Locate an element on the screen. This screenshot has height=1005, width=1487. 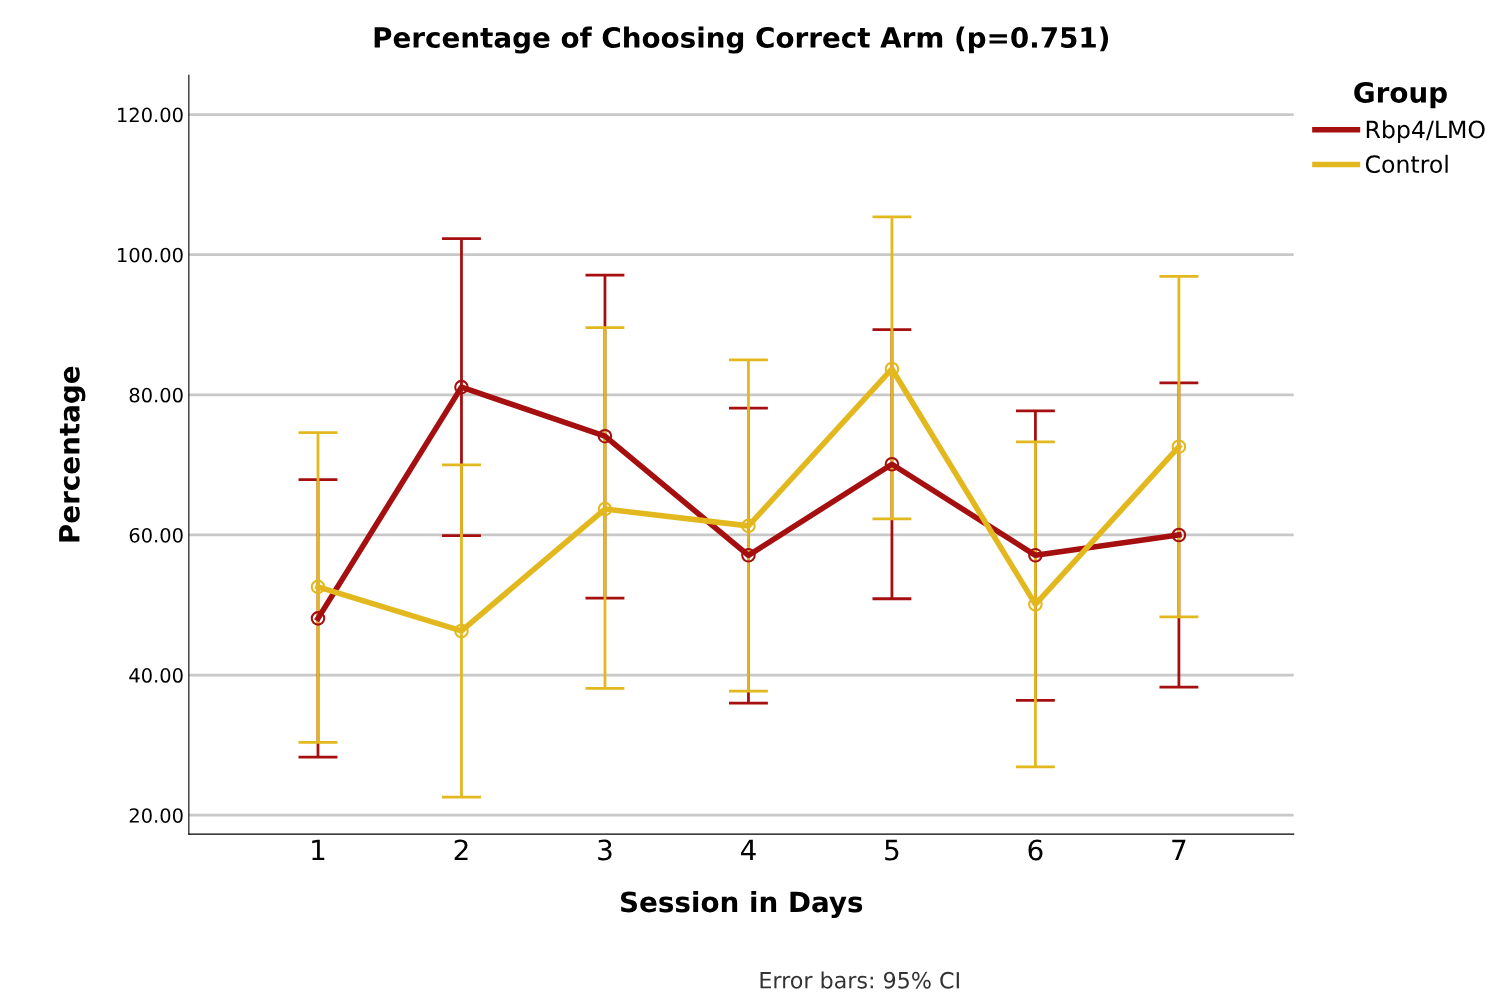
y-tick-label: 20.00 is located at coordinates (156, 815).